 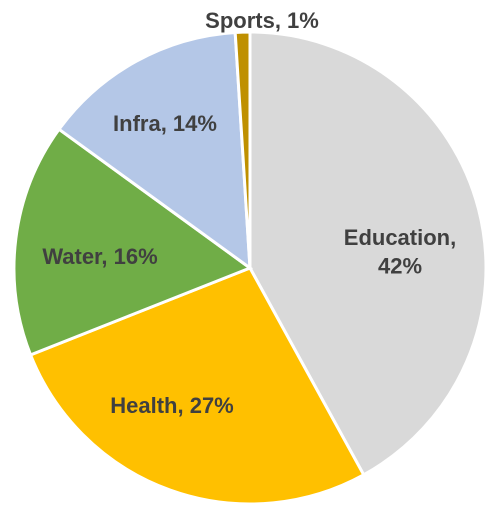 I want to click on pie-slice, so click(x=242, y=149).